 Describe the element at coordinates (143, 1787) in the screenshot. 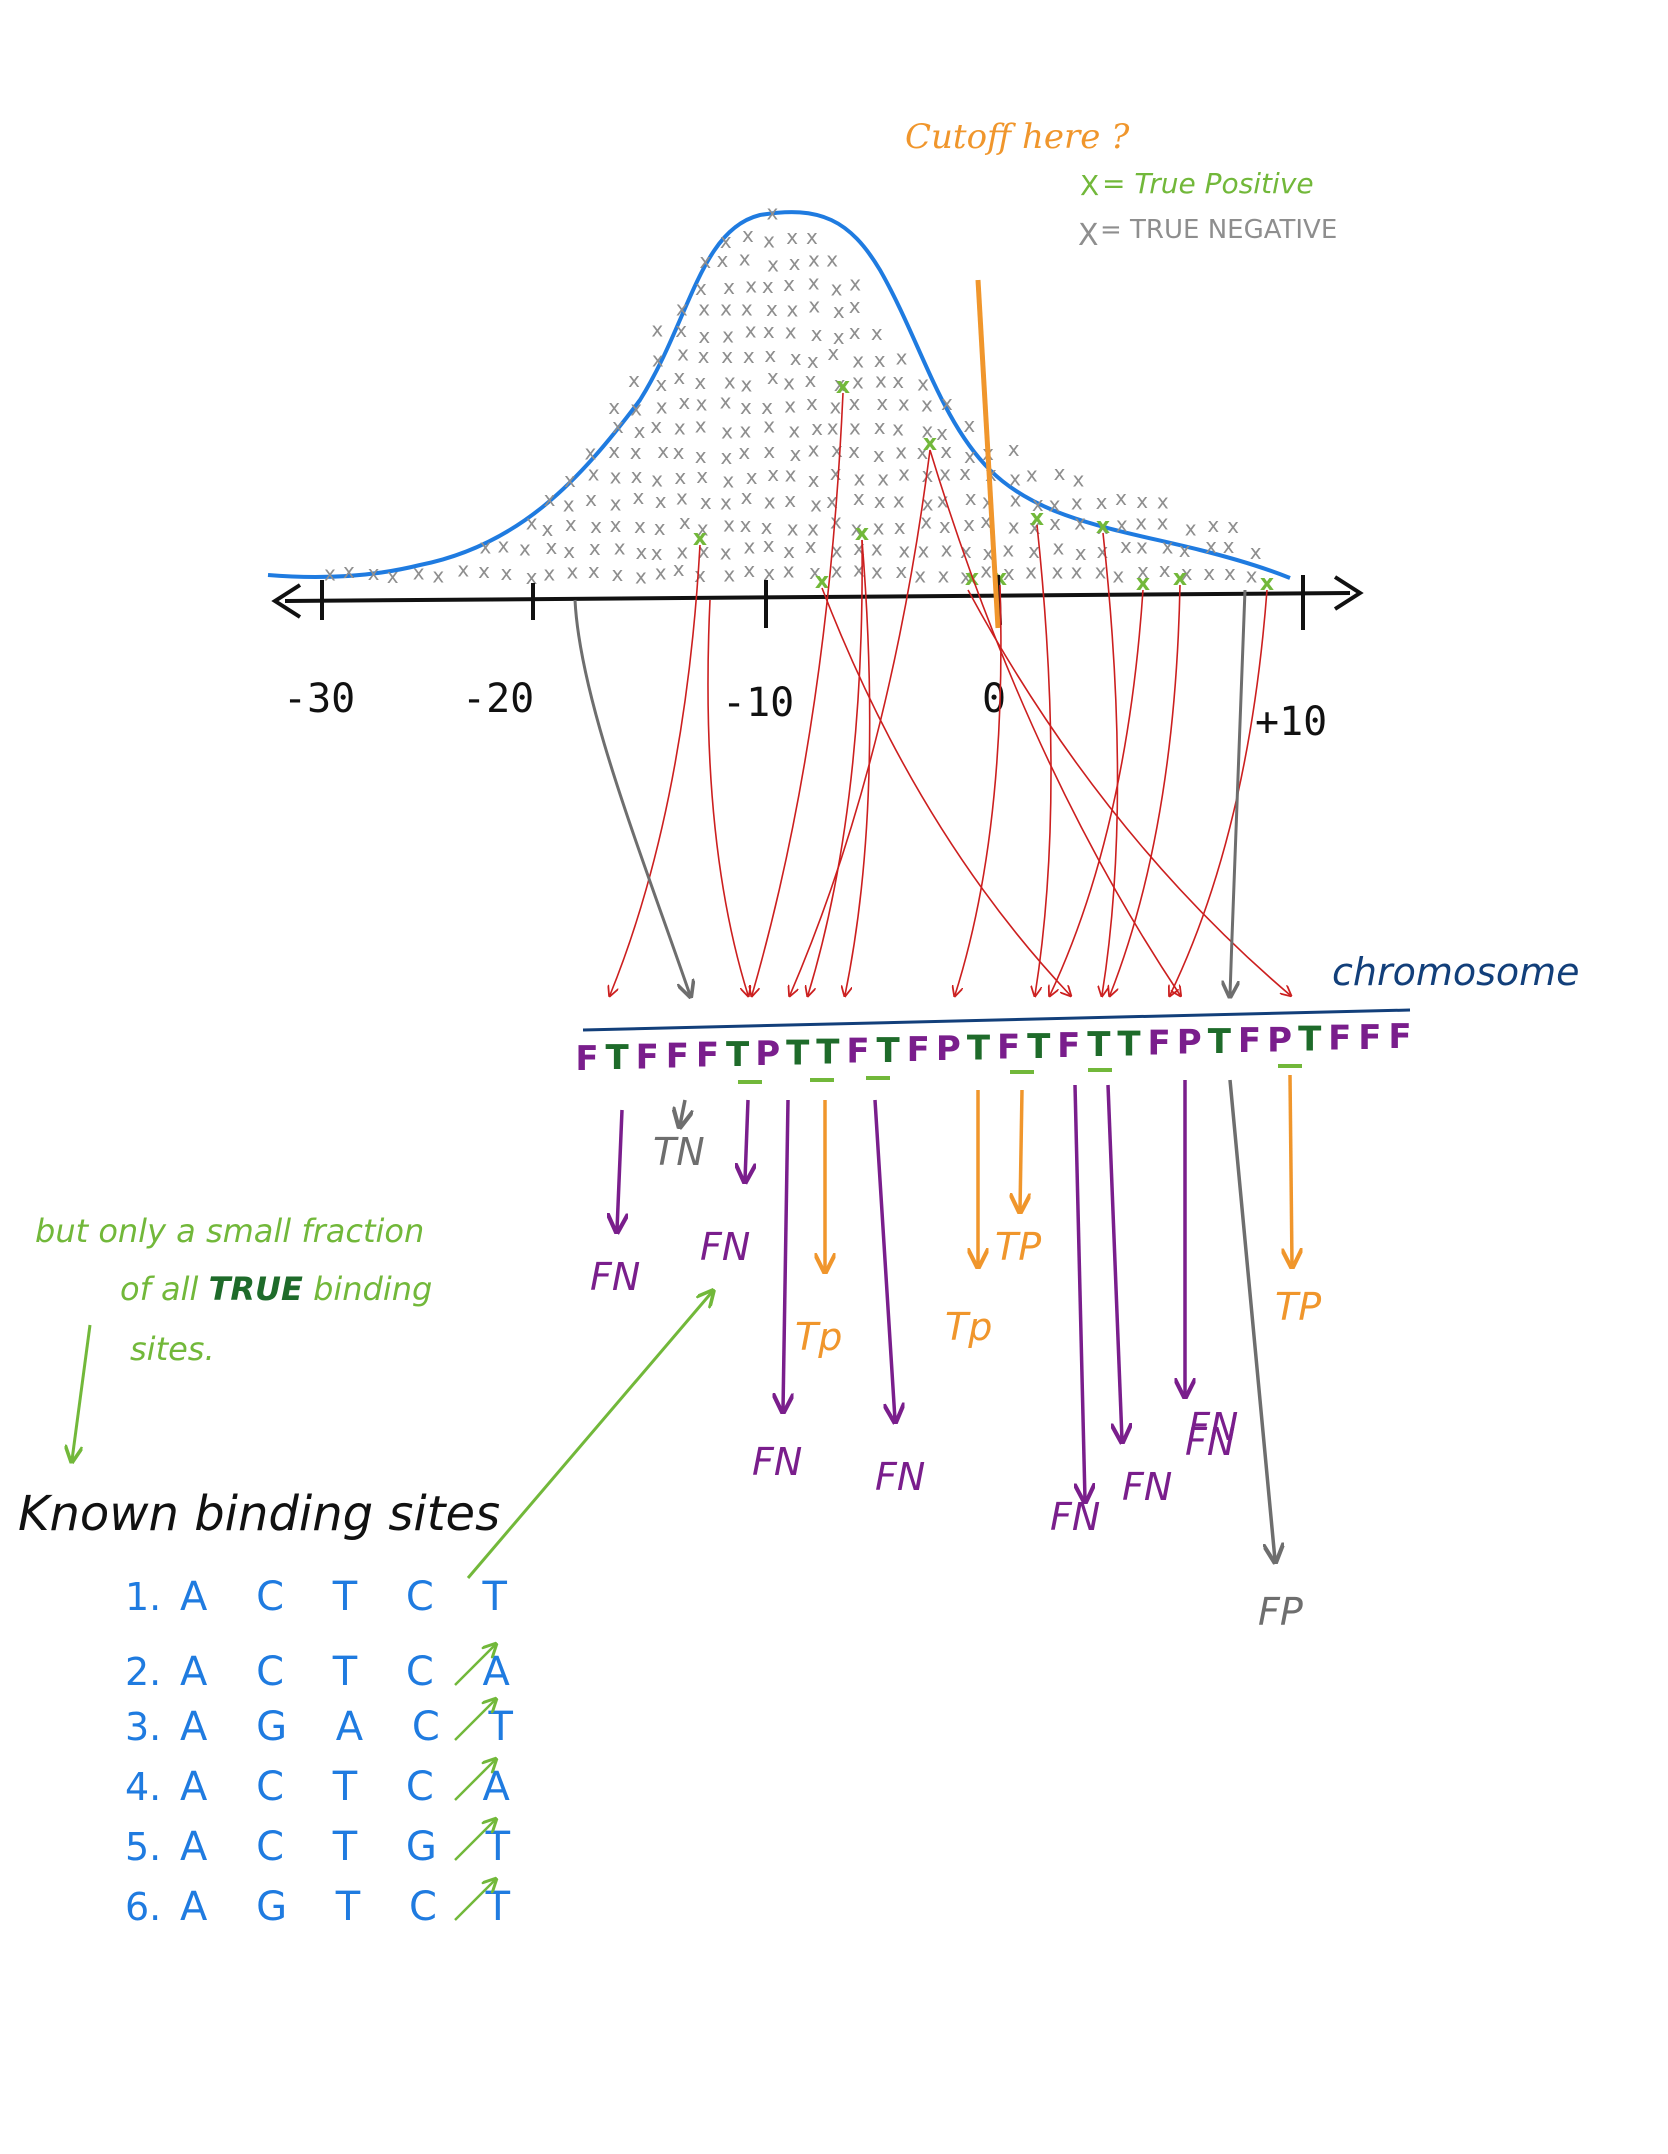

I see `known-site-number: 4.` at that location.